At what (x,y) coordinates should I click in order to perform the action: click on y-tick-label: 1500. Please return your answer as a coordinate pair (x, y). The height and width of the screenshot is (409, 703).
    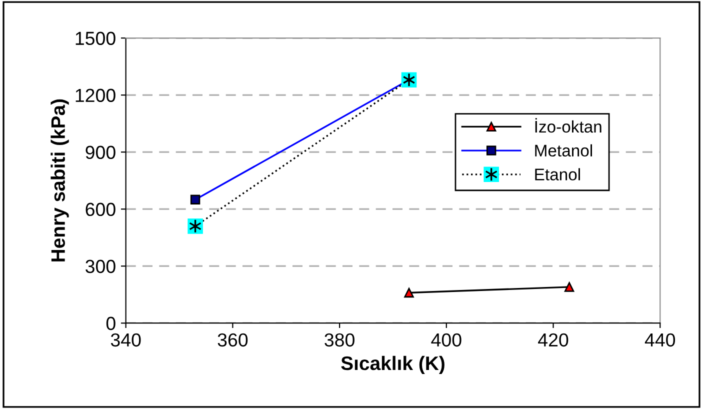
    Looking at the image, I should click on (96, 39).